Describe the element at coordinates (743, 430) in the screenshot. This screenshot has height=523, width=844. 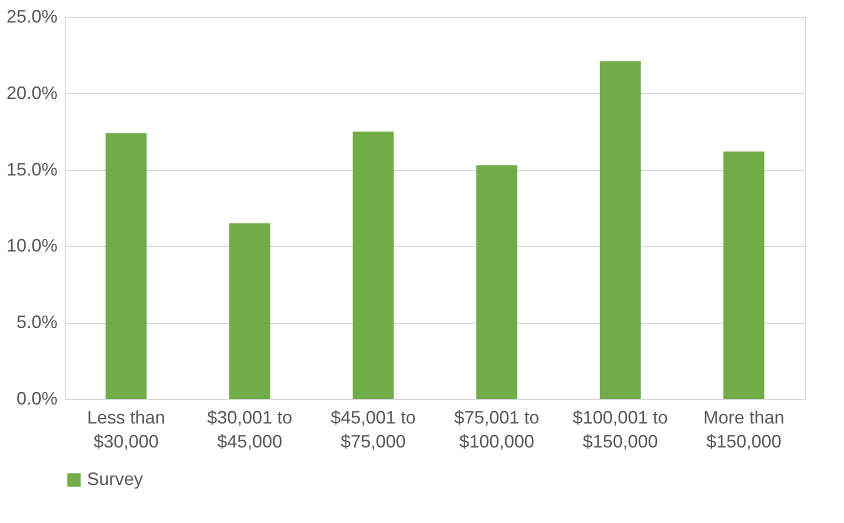
I see `x-tick-label: More than $150,000` at that location.